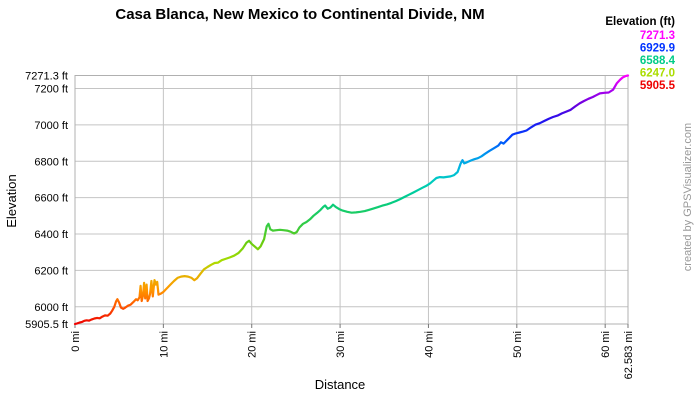 This screenshot has width=700, height=400. Describe the element at coordinates (51, 308) in the screenshot. I see `y-tick-label: 6000 ft` at that location.